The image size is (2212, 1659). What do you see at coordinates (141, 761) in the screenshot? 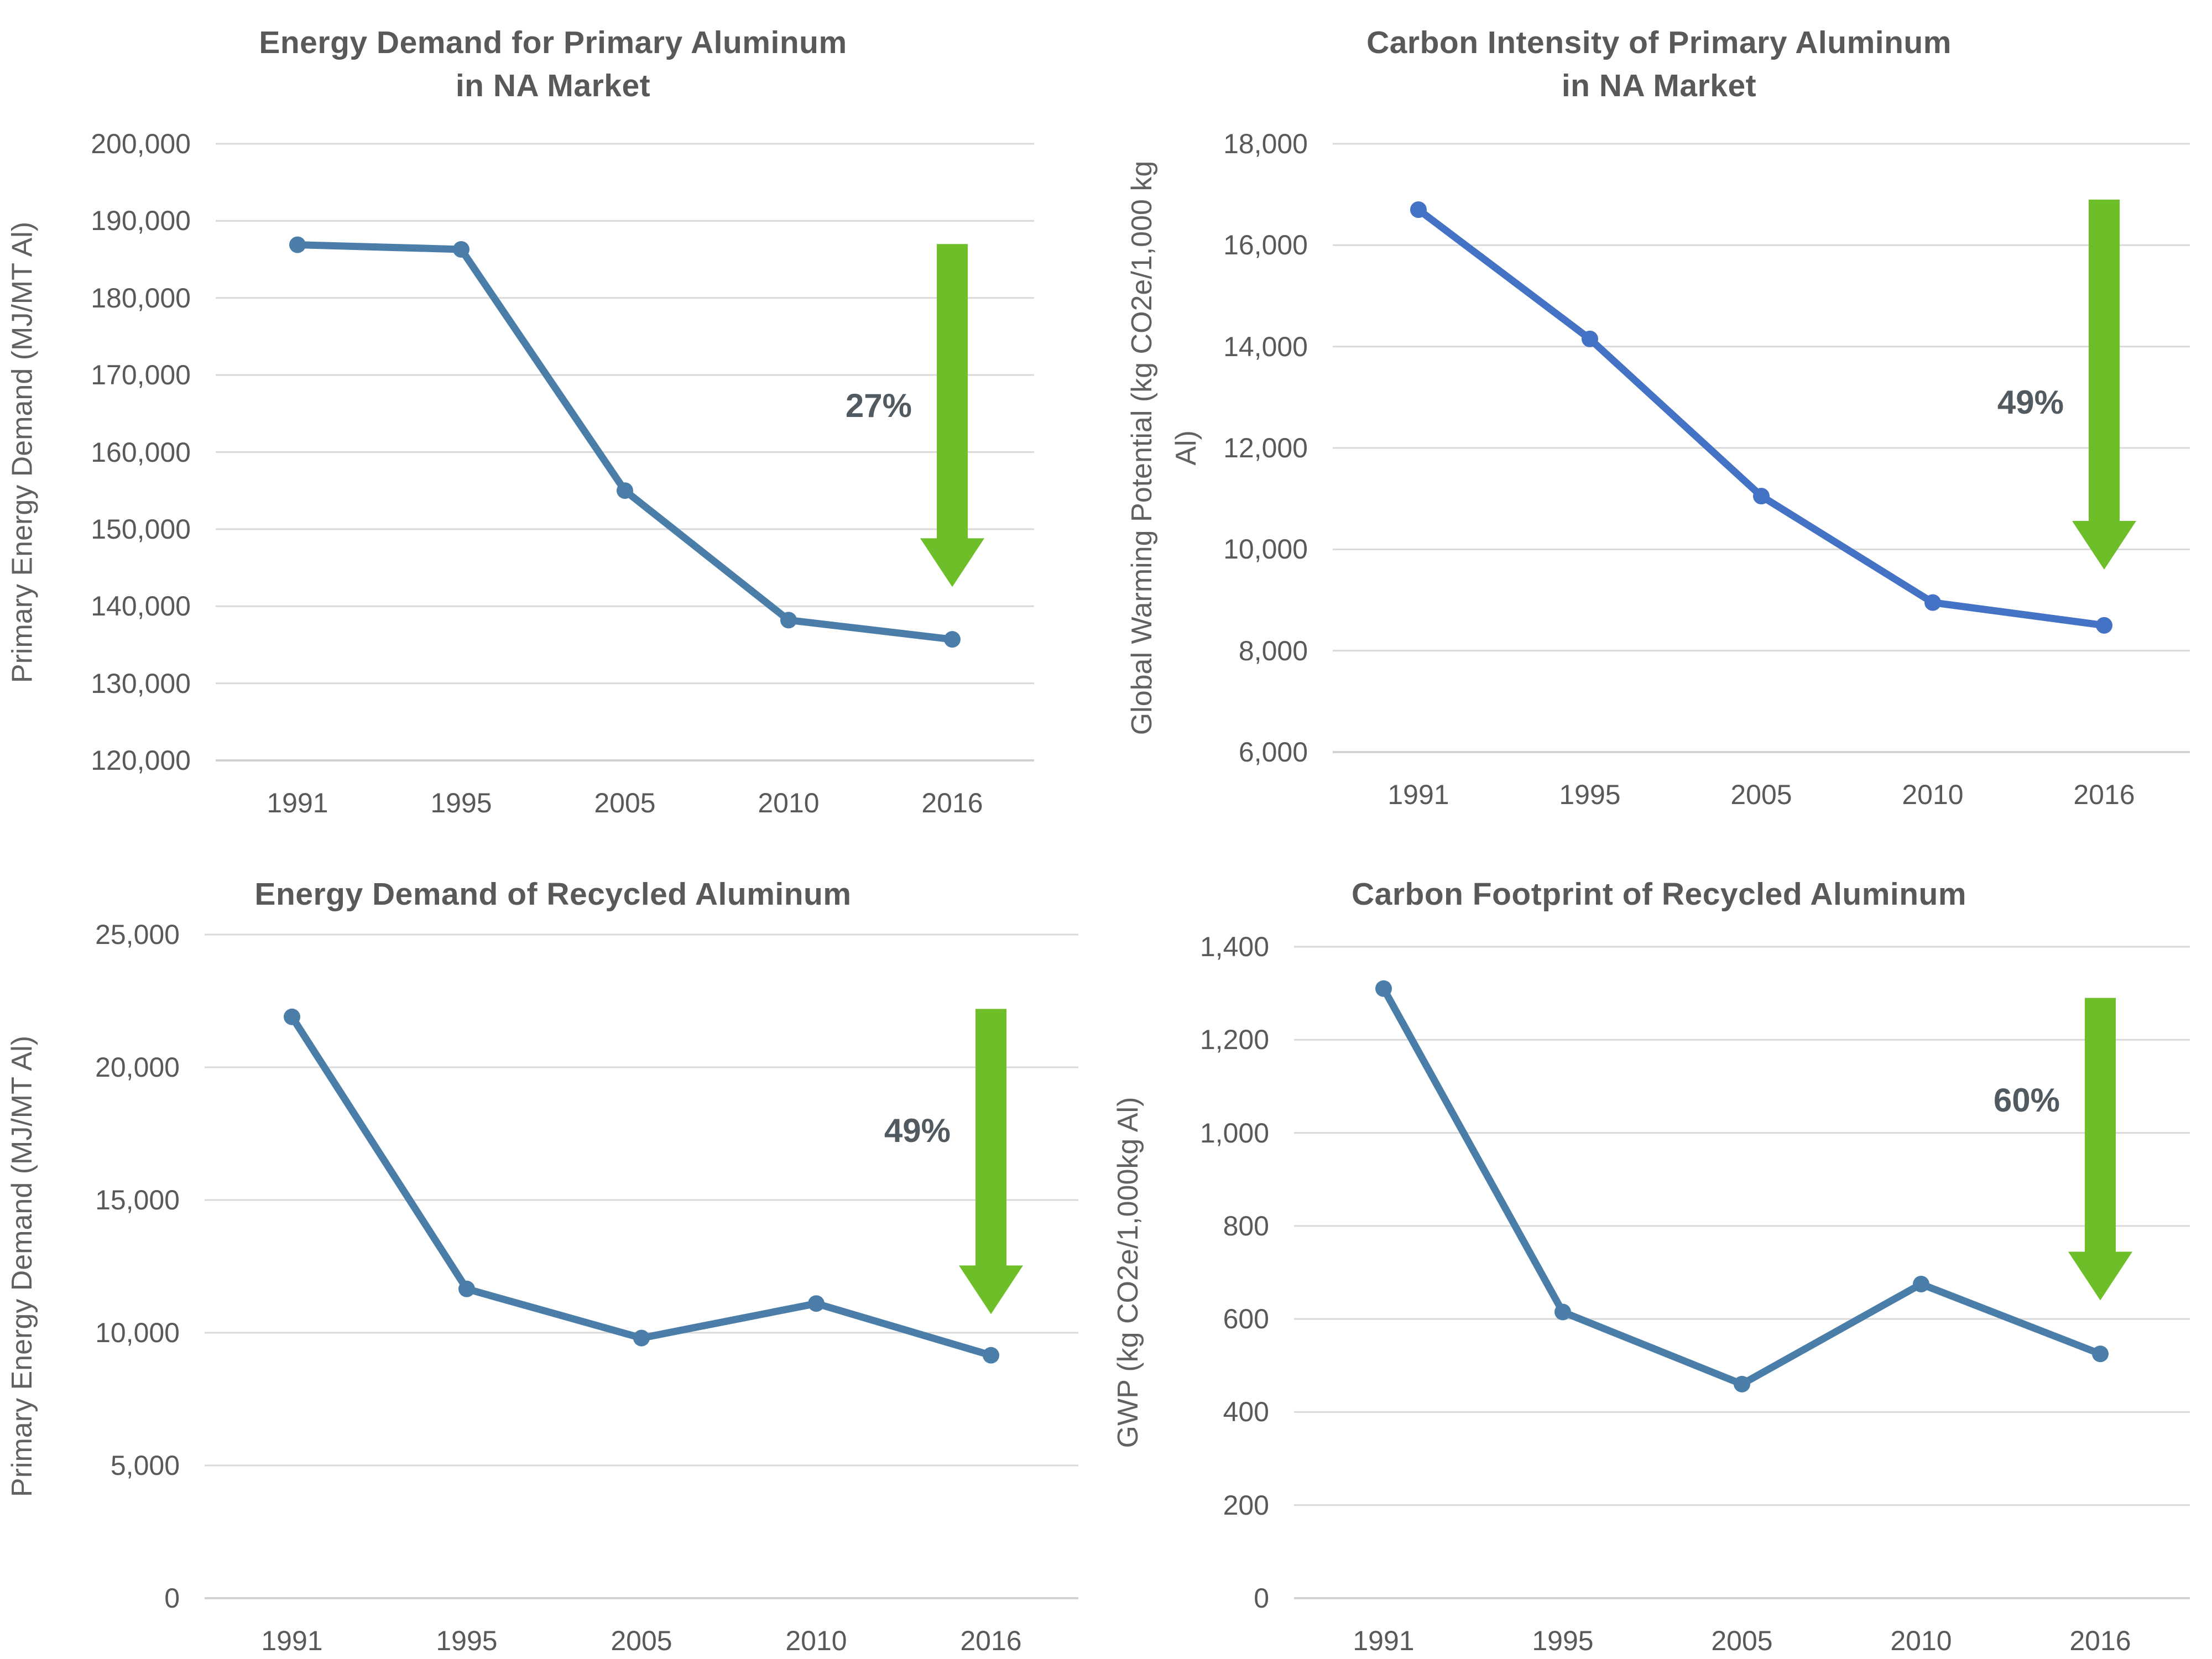
I see `y-tick-label: 120,000` at bounding box center [141, 761].